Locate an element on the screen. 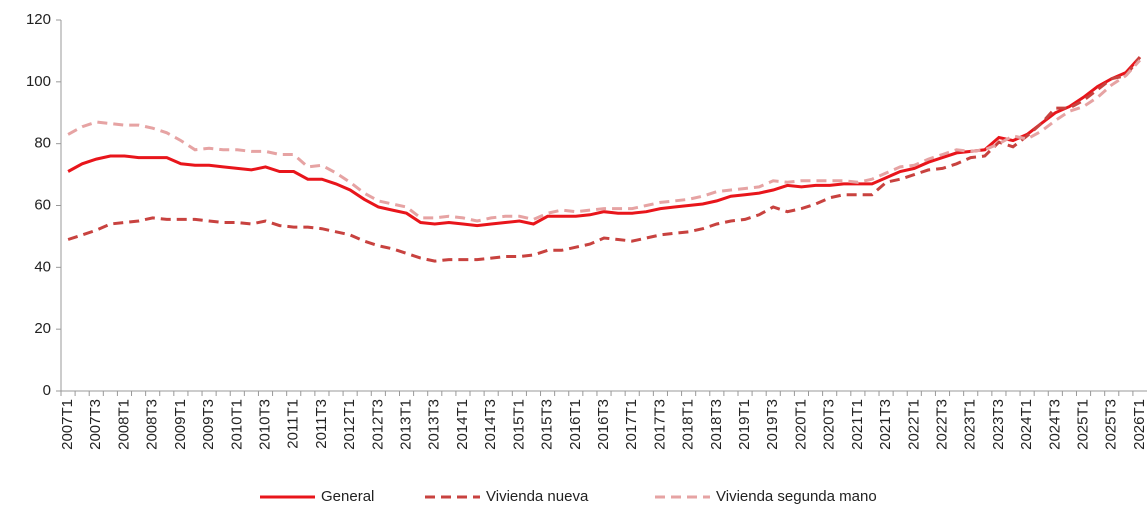 This screenshot has width=1147, height=512. x-tick-label: 2017T3 is located at coordinates (659, 424).